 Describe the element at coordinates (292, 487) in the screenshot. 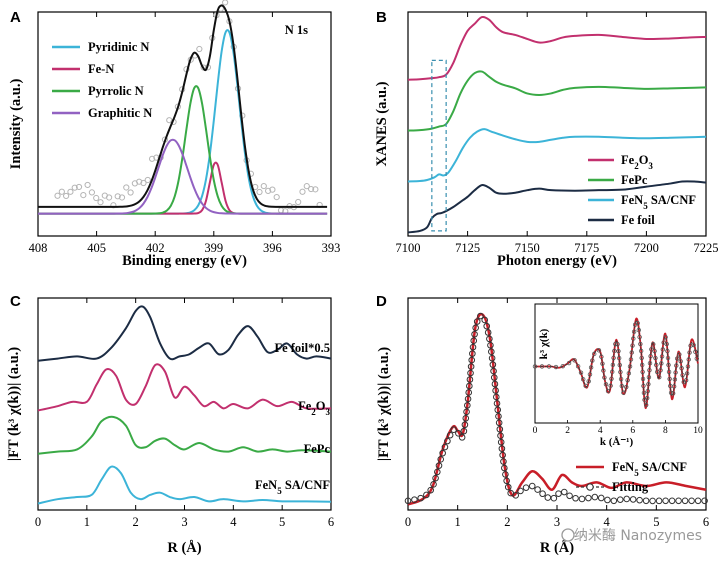

I see `panel-C-series-label: FeN5 SA/CNF` at that location.